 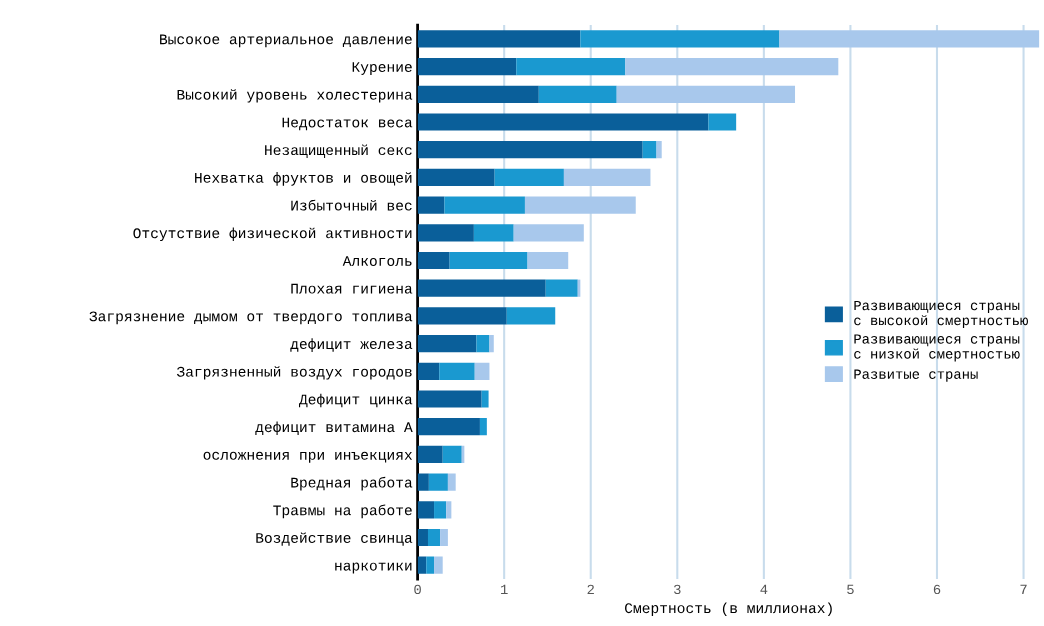 I want to click on x-tick-label: 3, so click(x=677, y=589).